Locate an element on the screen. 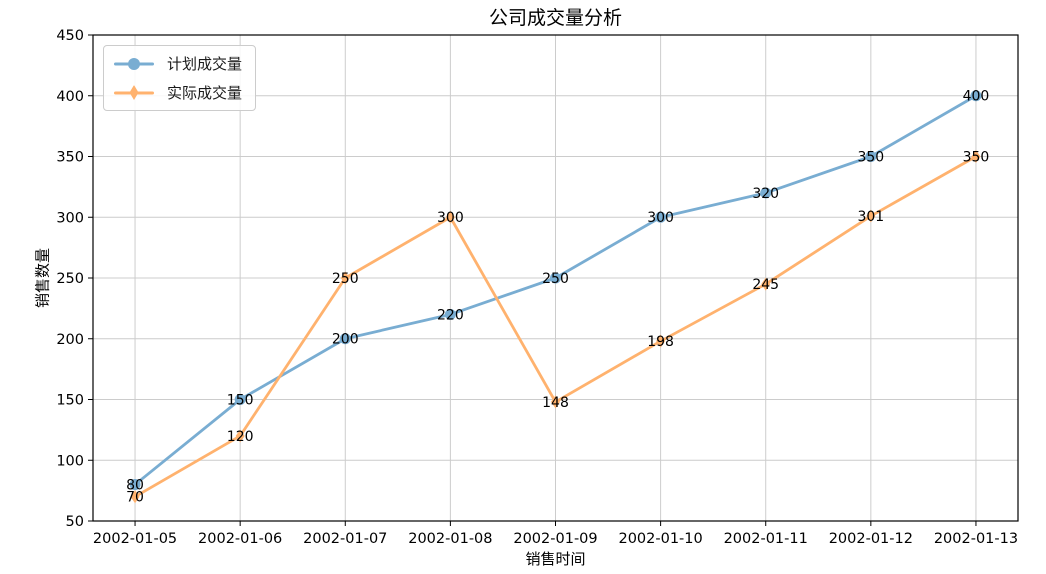 The image size is (1046, 574). data-point-label: 200 is located at coordinates (345, 340).